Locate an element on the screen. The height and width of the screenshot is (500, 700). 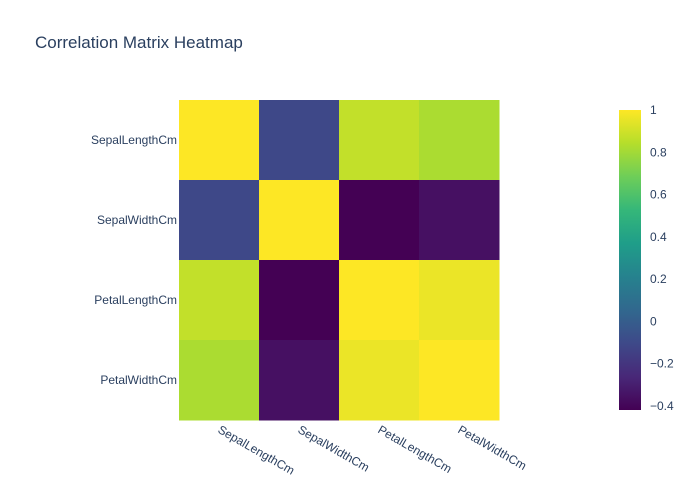
colorbar-tick-label: 0.6 is located at coordinates (658, 195).